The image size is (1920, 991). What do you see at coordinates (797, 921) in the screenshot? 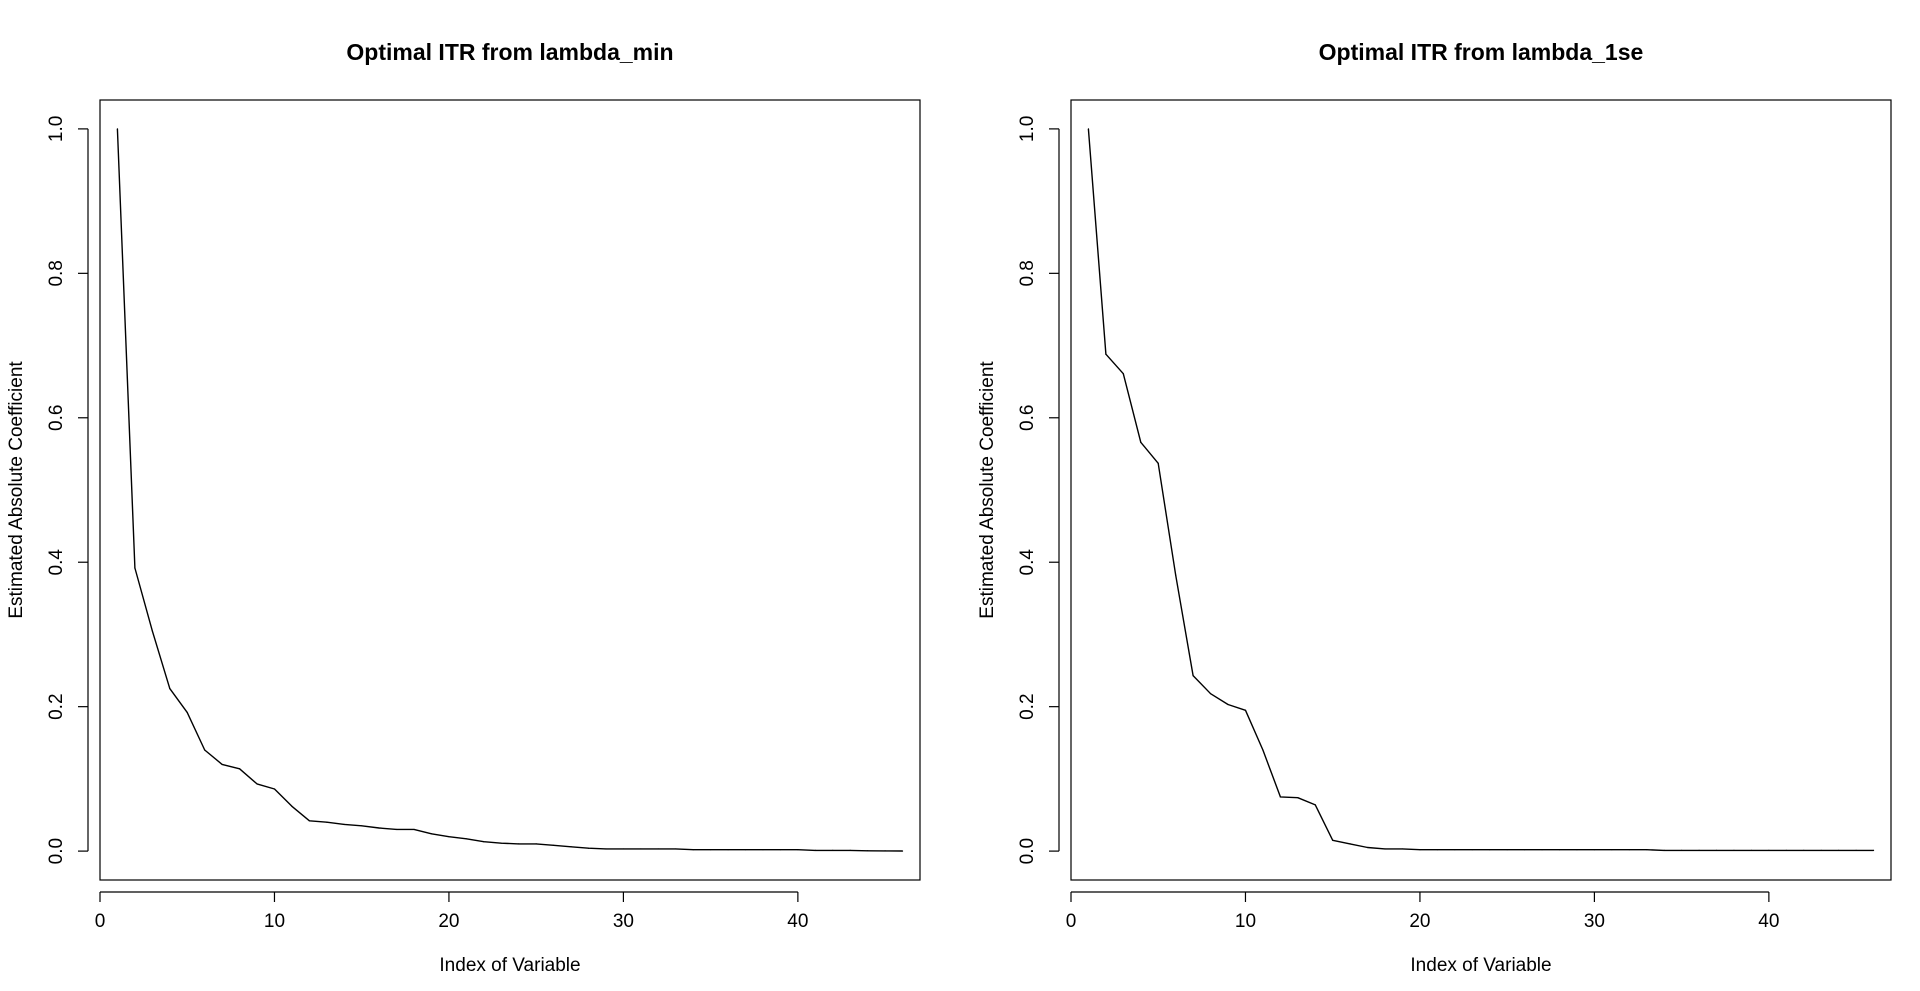
I see `x-tick-label: 40` at bounding box center [797, 921].